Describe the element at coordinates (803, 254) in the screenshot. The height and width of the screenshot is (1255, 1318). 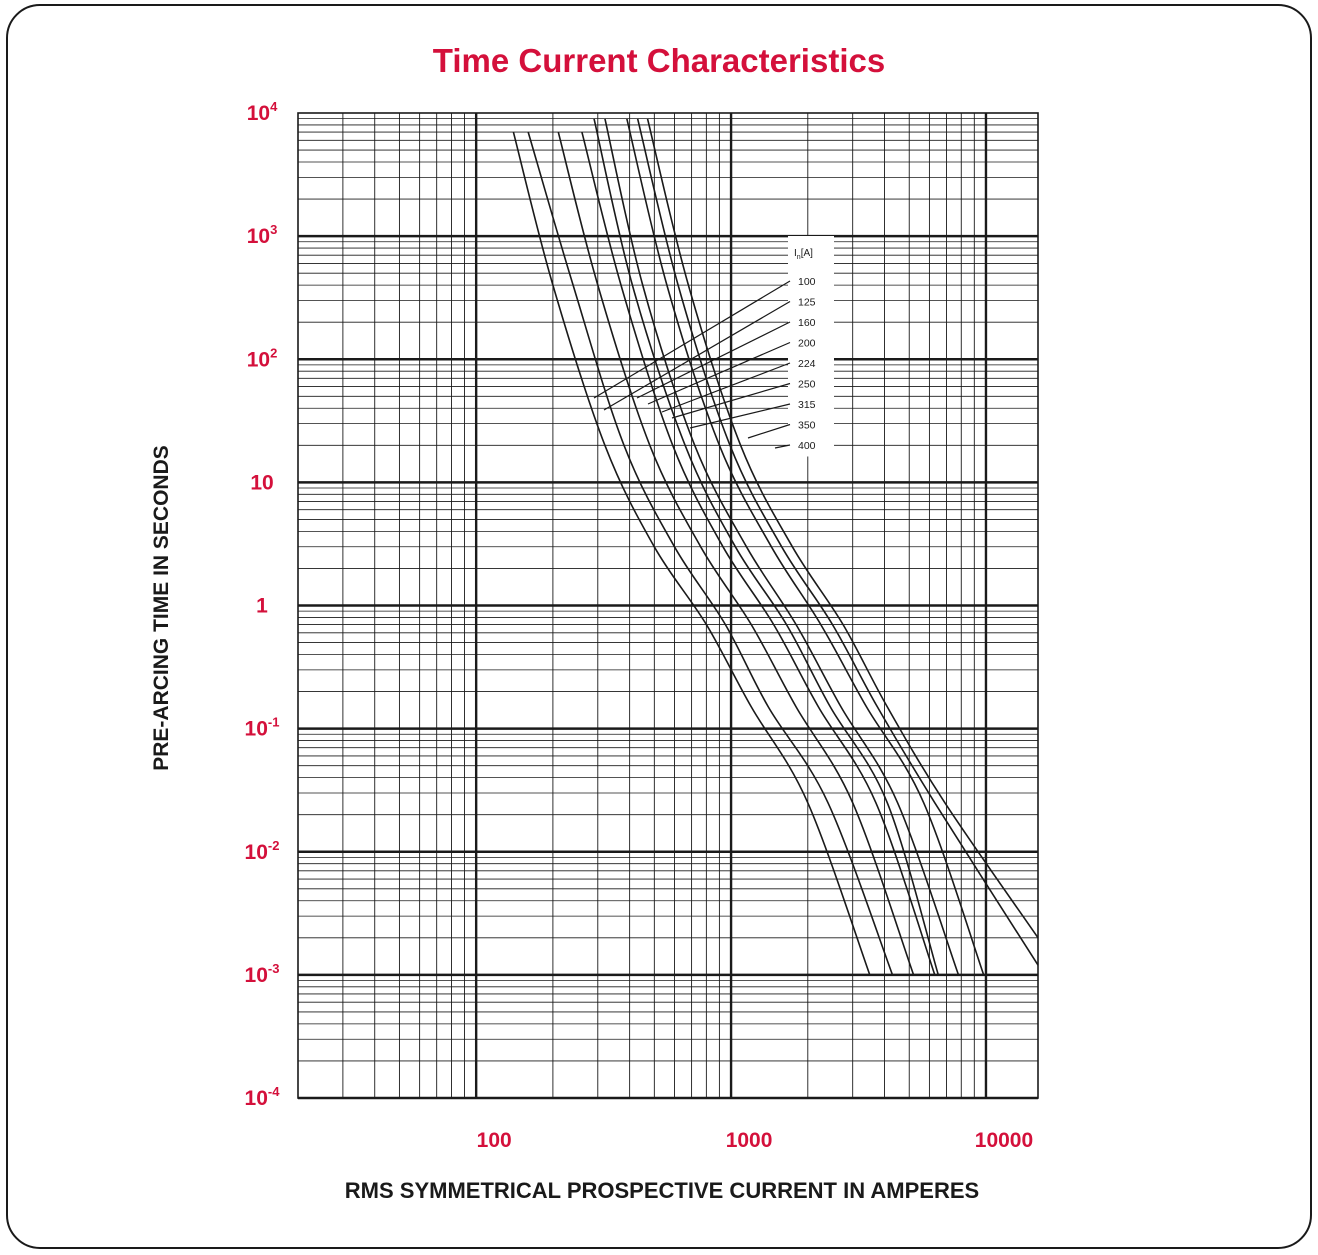
I see `legend-header: In[A]` at that location.